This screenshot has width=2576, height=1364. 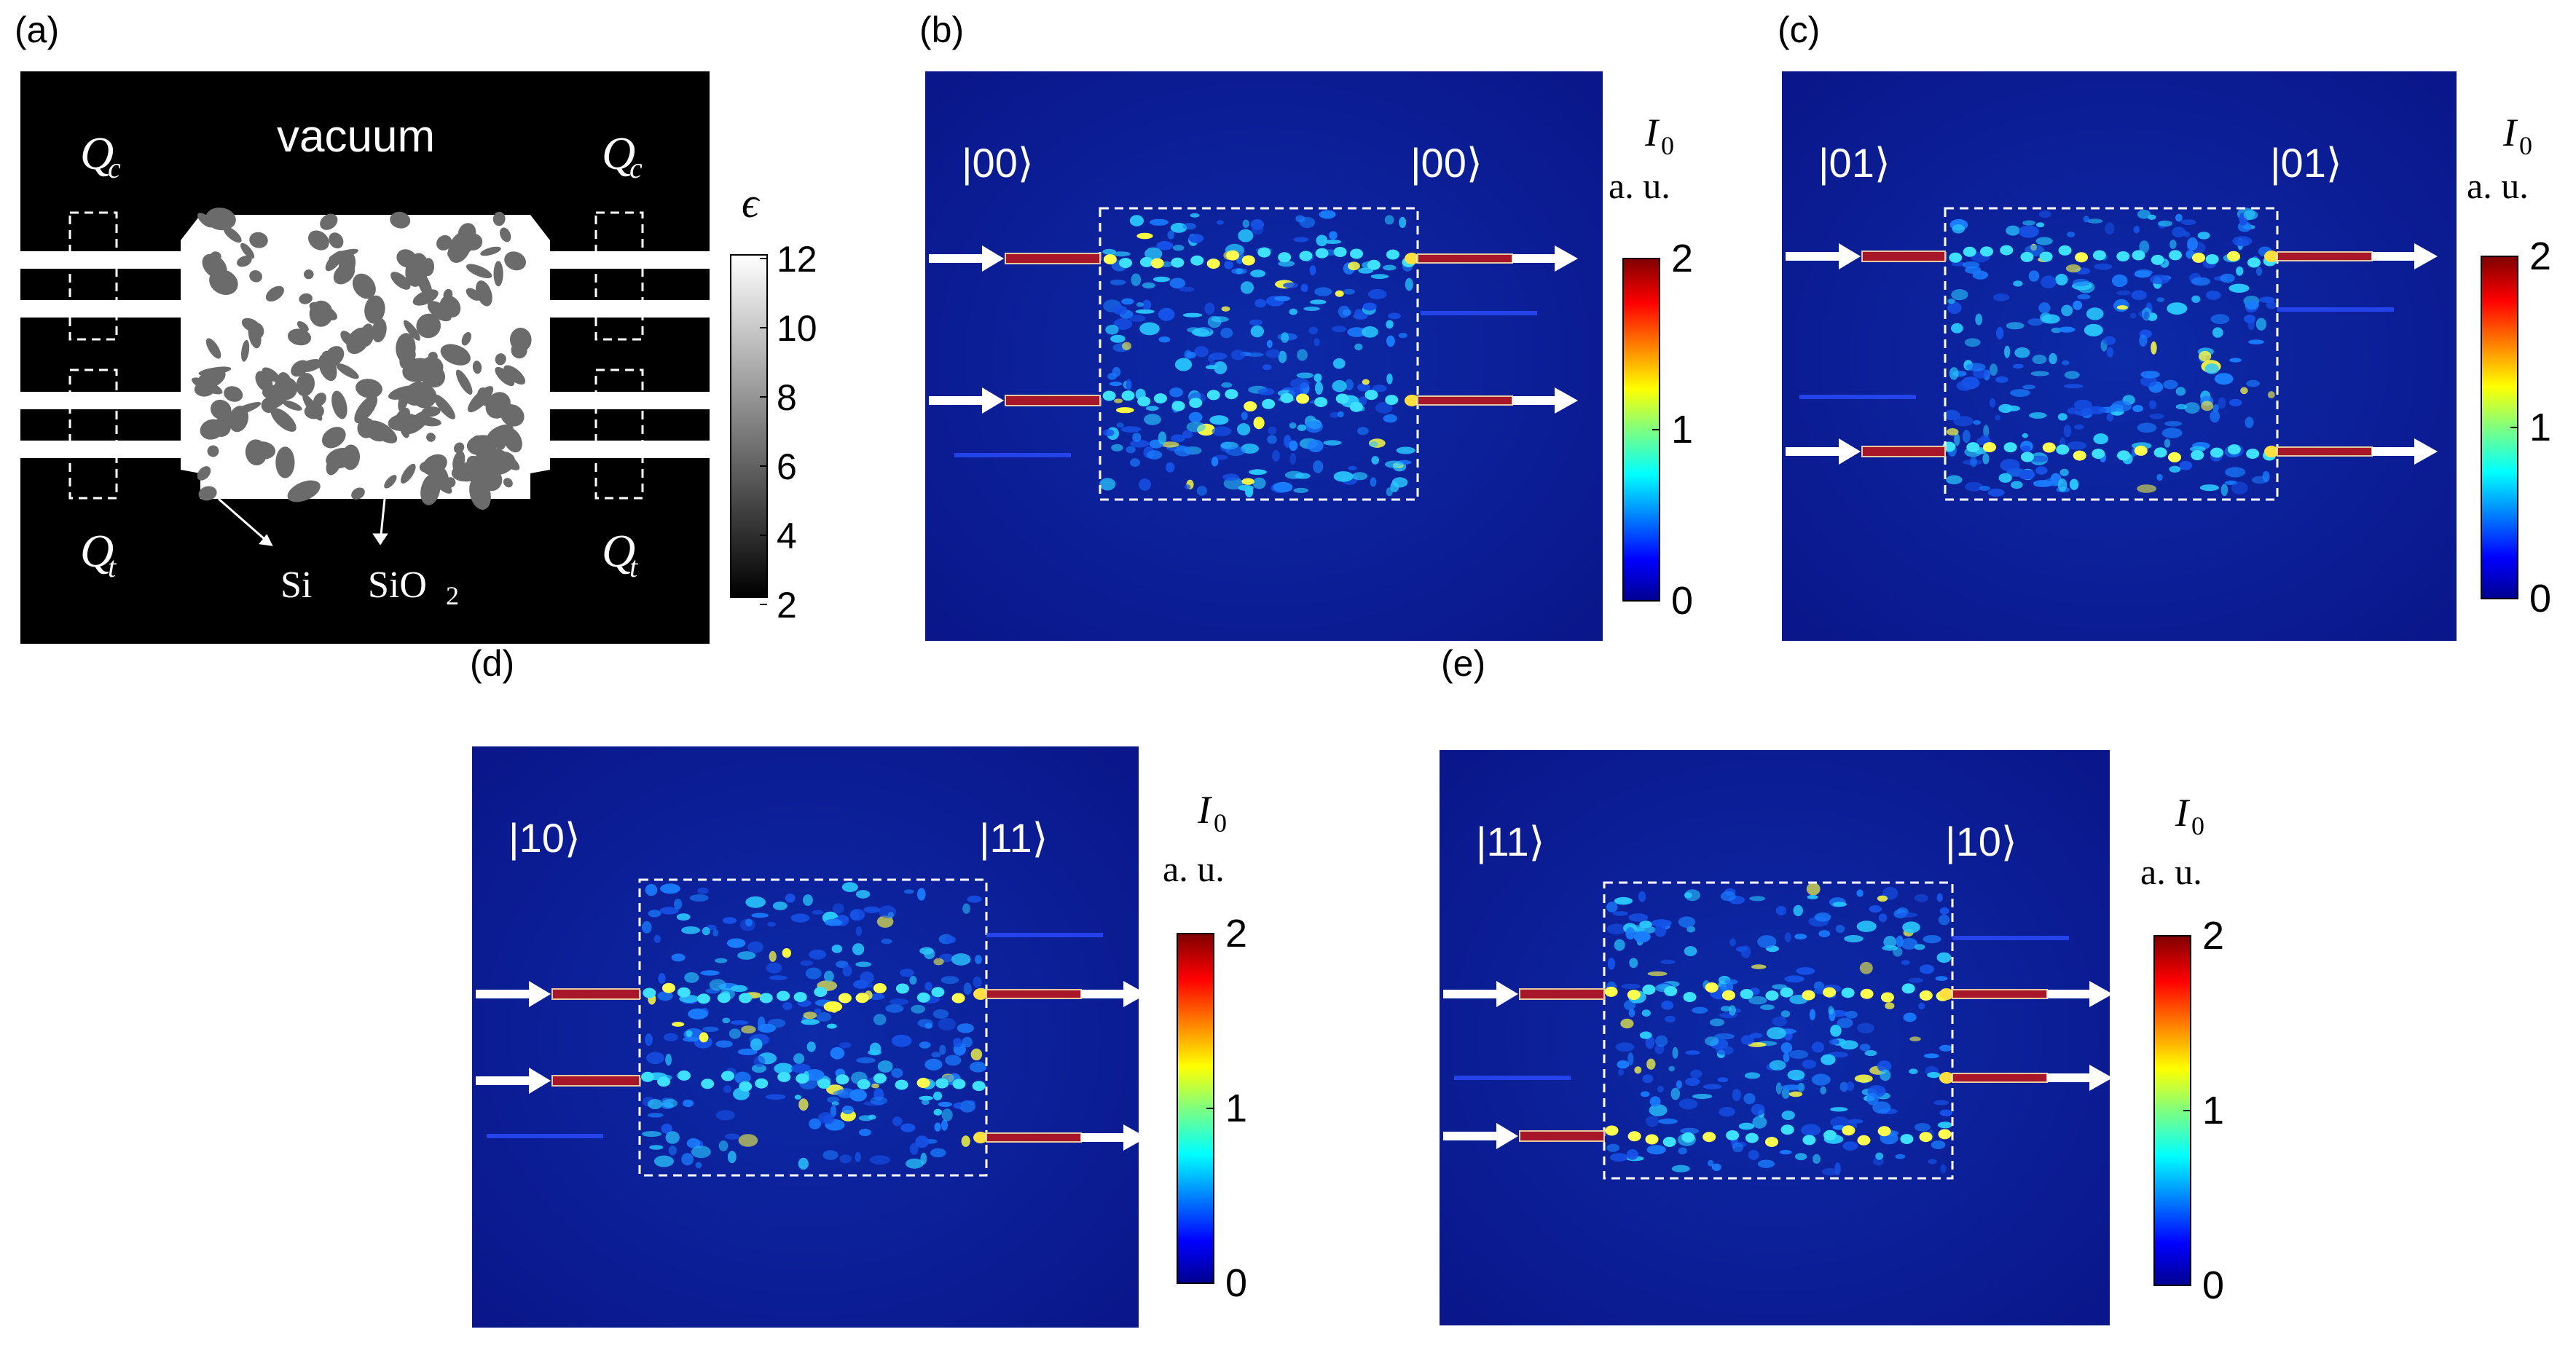 I want to click on qc-label-right: Q c, so click(x=622, y=155).